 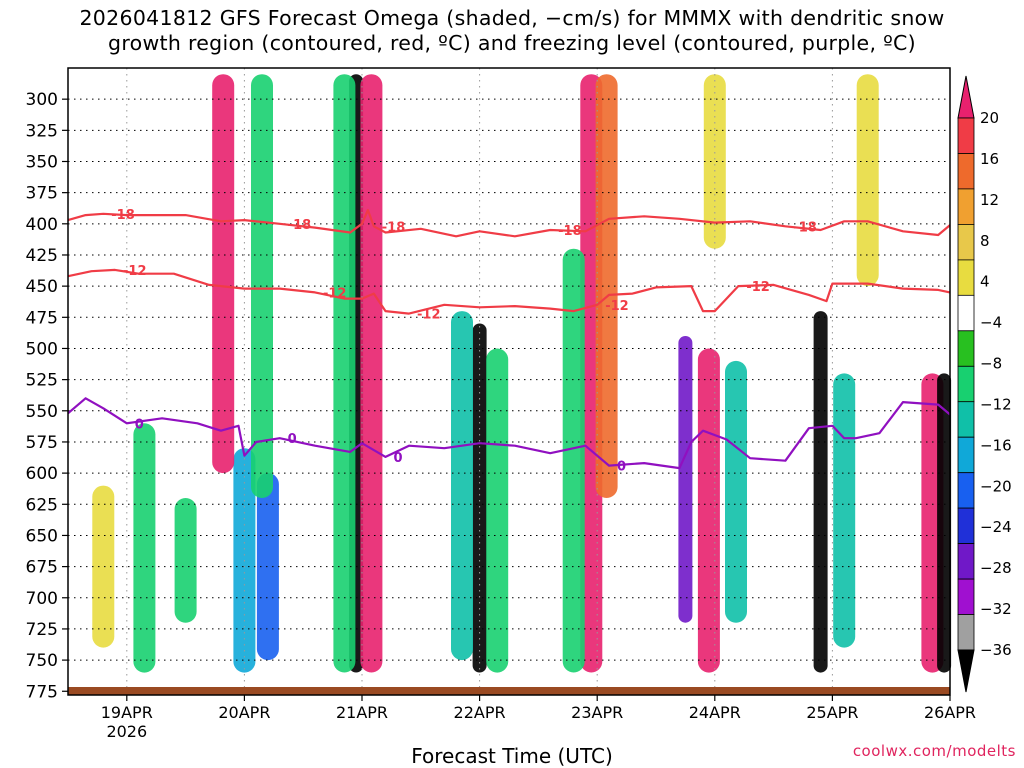 I want to click on colorbar-label: 16, so click(x=989, y=159).